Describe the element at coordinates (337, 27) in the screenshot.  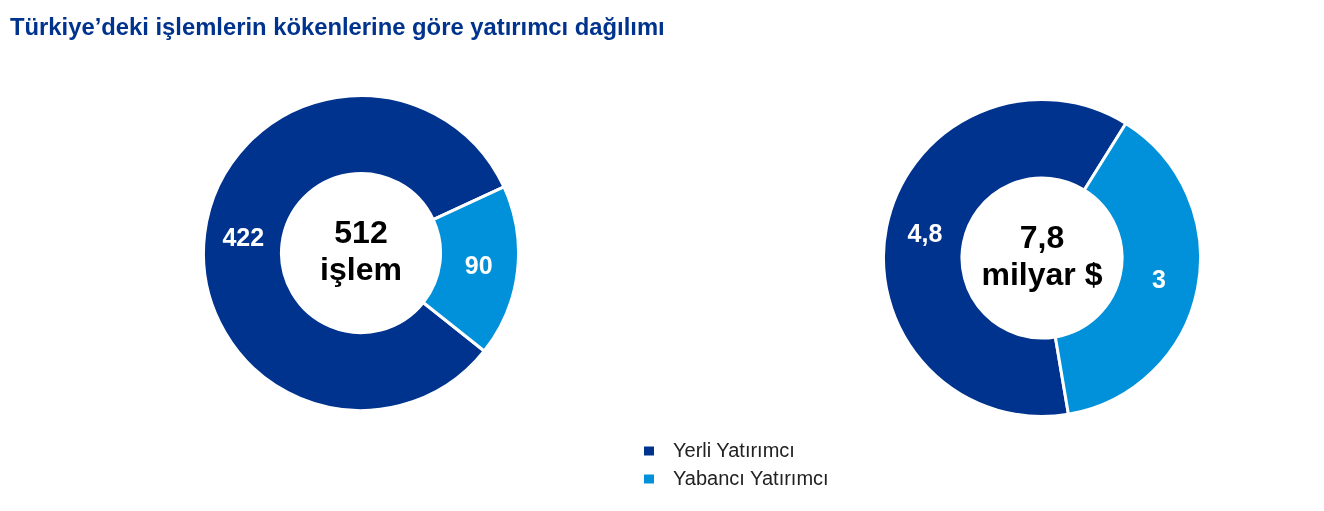
I see `chart-title: Türkiye’deki işlemlerin kökenlerine göre yatırımcı dağılımı` at that location.